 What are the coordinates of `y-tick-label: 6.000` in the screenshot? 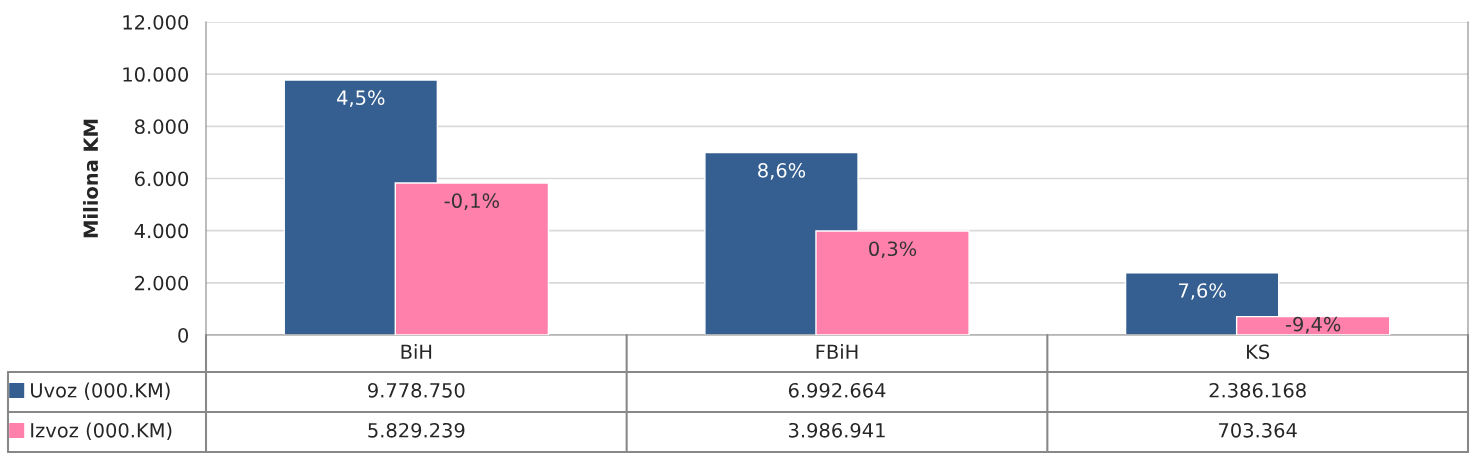 It's located at (162, 179).